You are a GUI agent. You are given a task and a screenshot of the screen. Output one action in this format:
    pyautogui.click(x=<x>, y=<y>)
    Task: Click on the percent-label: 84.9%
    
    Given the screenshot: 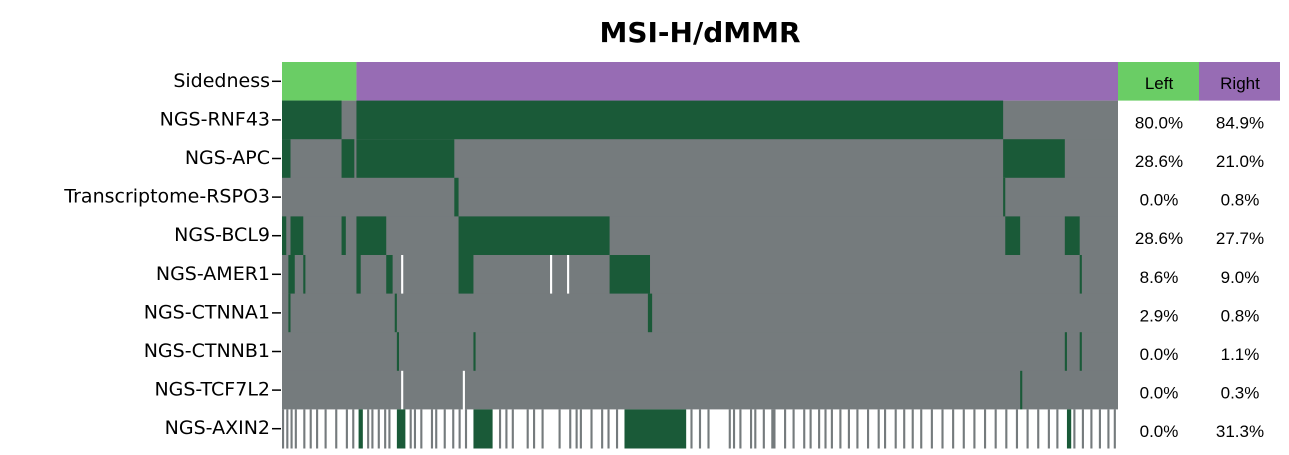 What is the action you would take?
    pyautogui.click(x=1240, y=122)
    